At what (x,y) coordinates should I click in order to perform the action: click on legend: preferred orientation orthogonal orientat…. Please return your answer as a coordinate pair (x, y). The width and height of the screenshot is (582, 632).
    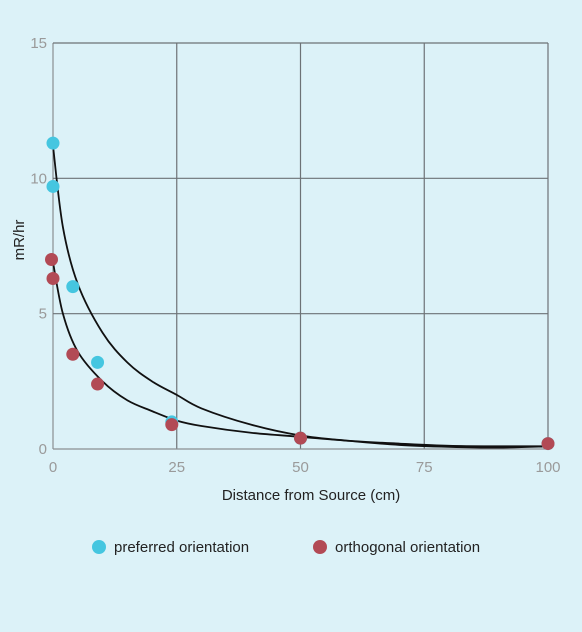
    Looking at the image, I should click on (286, 547).